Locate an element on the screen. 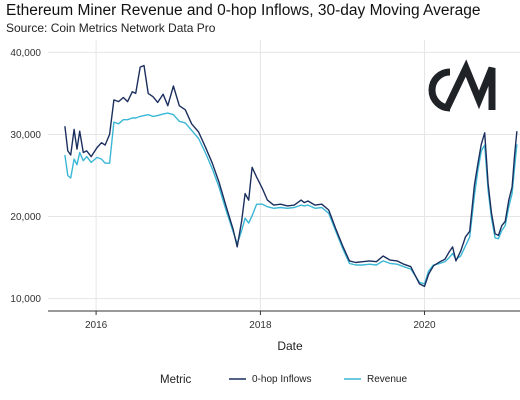 The image size is (520, 400). y-tick-label: 20,000 is located at coordinates (25, 217).